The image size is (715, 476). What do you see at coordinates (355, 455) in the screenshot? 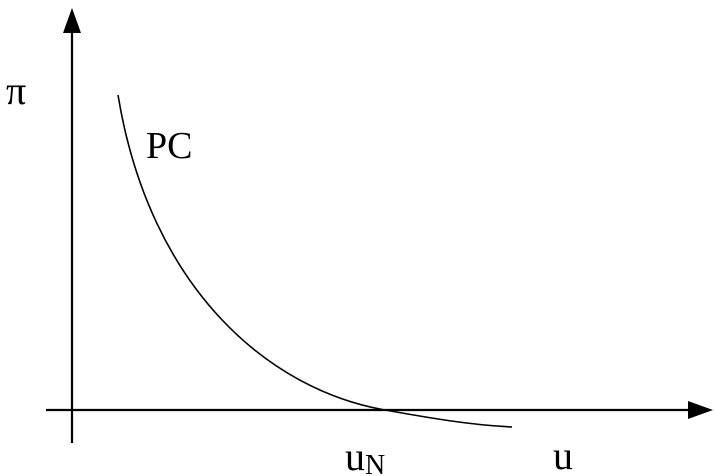
I see `natural-rate-base: u` at bounding box center [355, 455].